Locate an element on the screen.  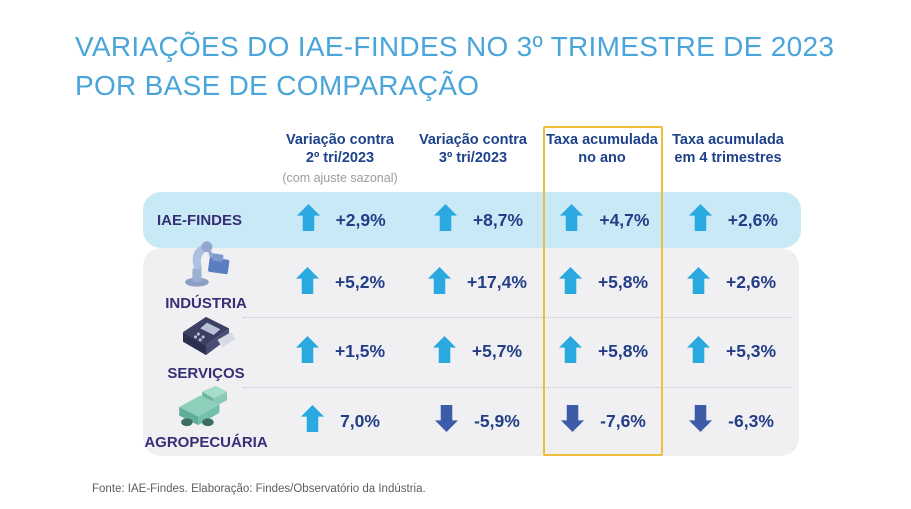
value-cell: +17,4% is located at coordinates (477, 282).